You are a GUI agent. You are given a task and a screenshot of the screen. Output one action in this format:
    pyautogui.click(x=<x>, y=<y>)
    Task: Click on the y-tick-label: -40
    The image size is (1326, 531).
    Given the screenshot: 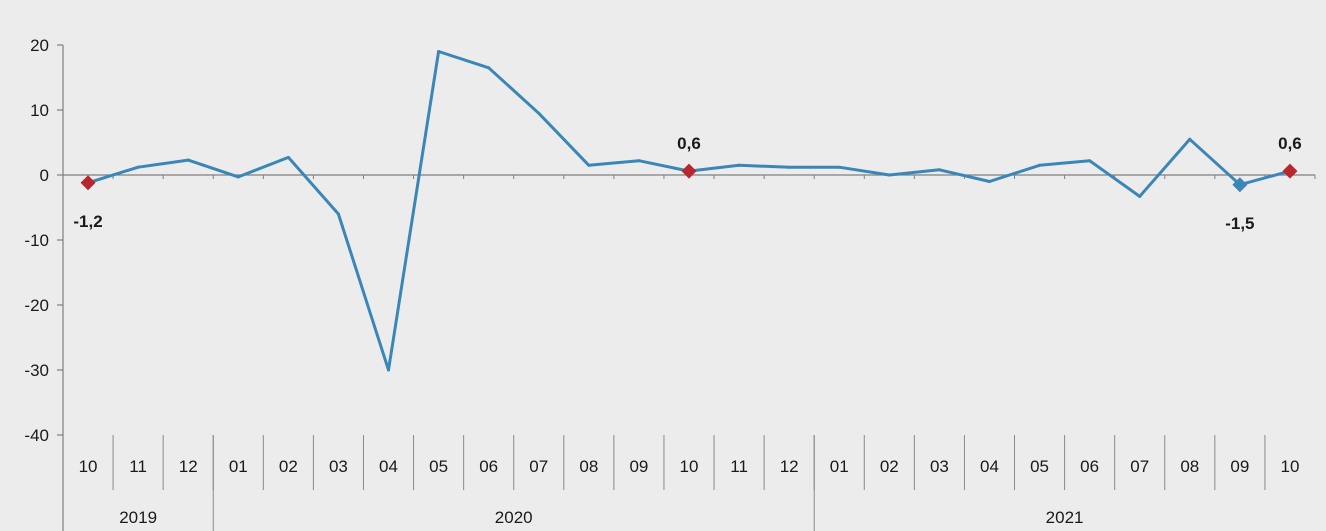 What is the action you would take?
    pyautogui.click(x=36, y=435)
    